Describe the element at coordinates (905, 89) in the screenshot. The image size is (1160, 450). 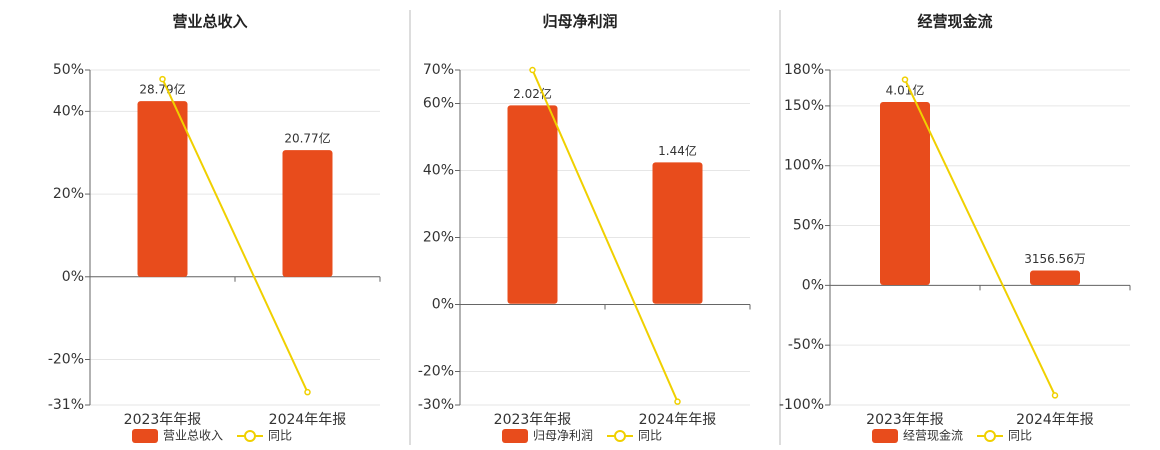
I see `value-label: 4.01亿` at that location.